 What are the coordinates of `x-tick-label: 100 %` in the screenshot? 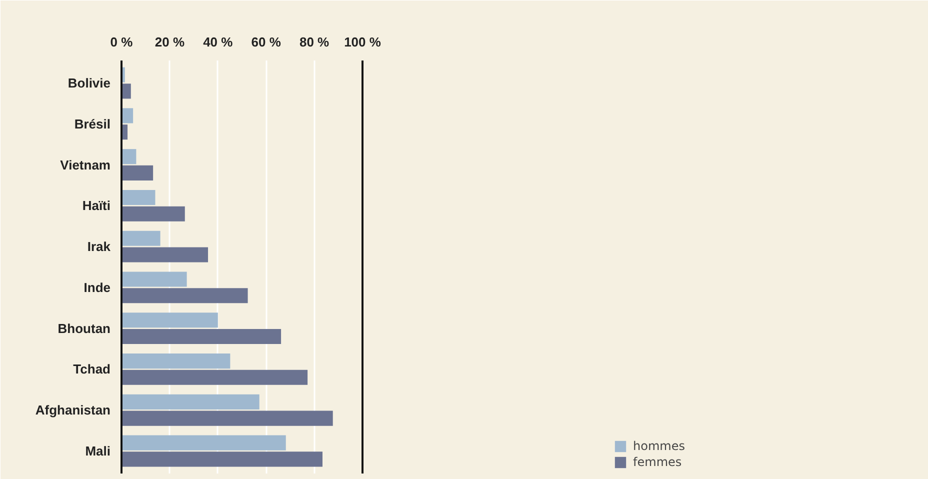 It's located at (363, 42).